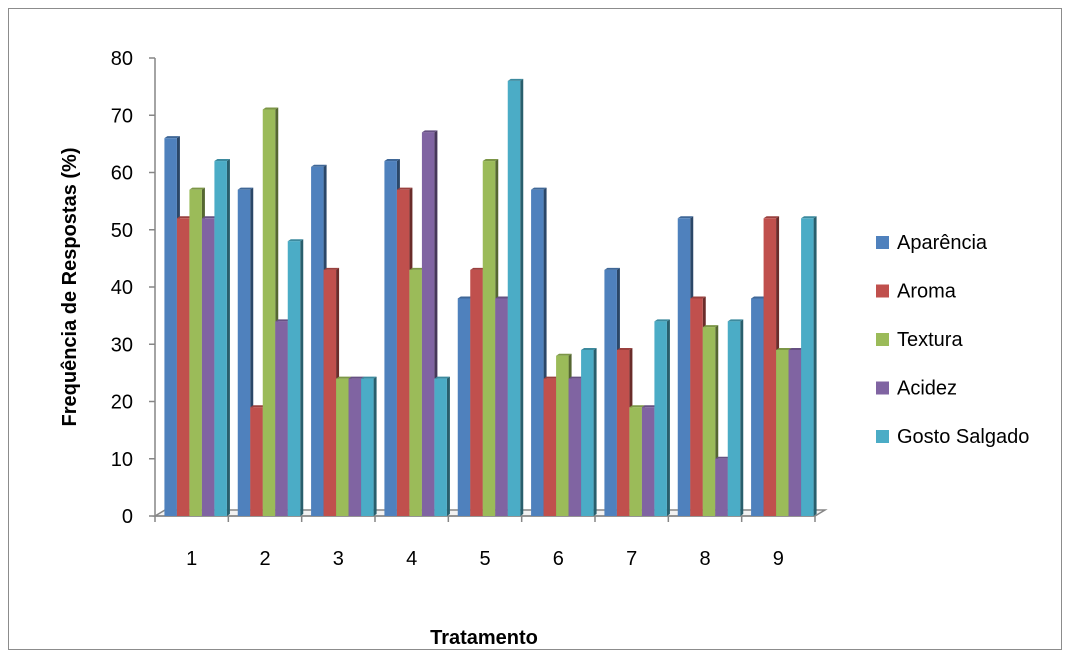 The width and height of the screenshot is (1070, 658). What do you see at coordinates (484, 638) in the screenshot?
I see `x-axis-title: Tratamento` at bounding box center [484, 638].